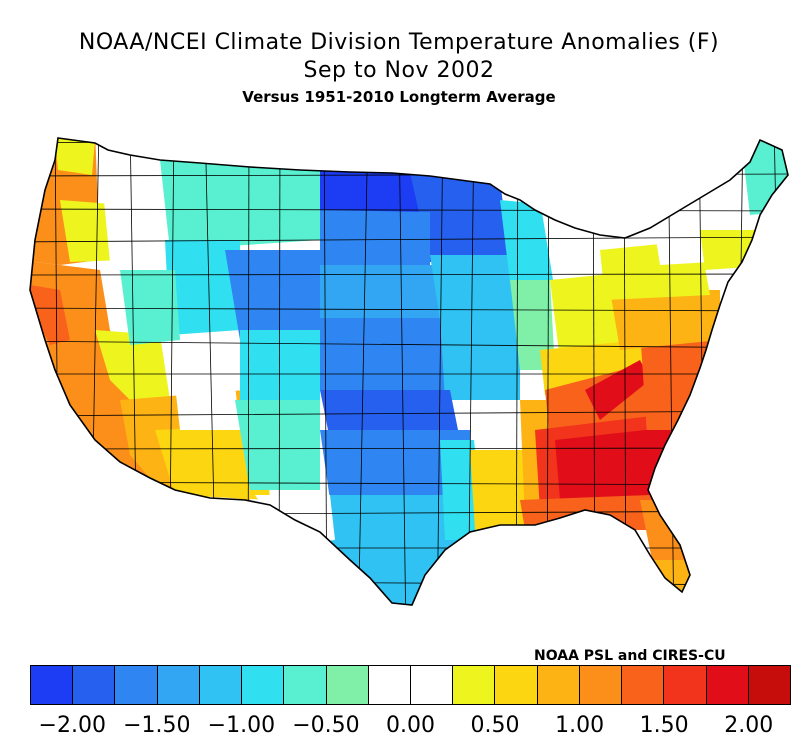 Image resolution: width=798 pixels, height=750 pixels. What do you see at coordinates (375, 192) in the screenshot?
I see `region-north-dakota` at bounding box center [375, 192].